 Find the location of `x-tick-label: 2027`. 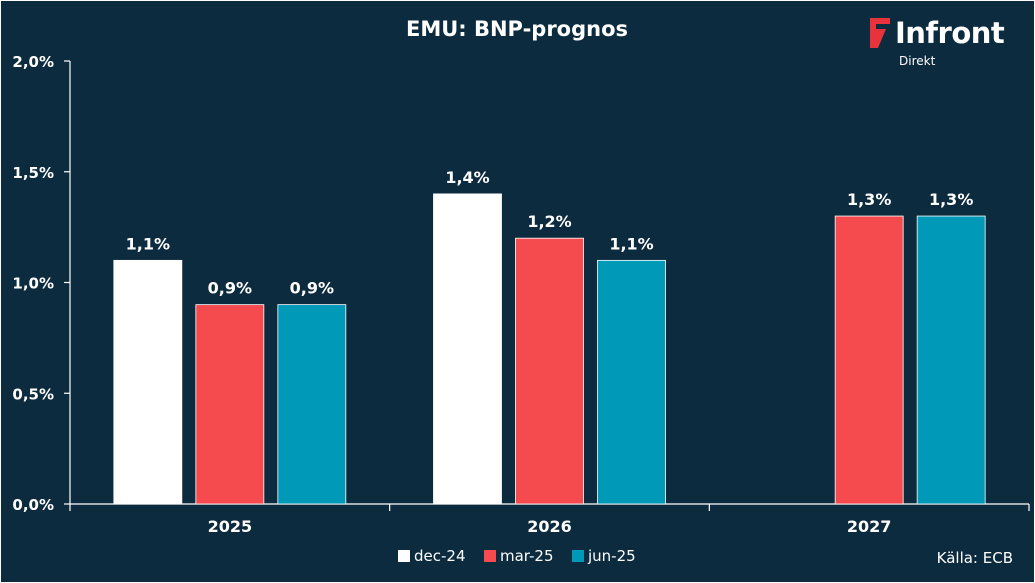

x-tick-label: 2027 is located at coordinates (869, 526).